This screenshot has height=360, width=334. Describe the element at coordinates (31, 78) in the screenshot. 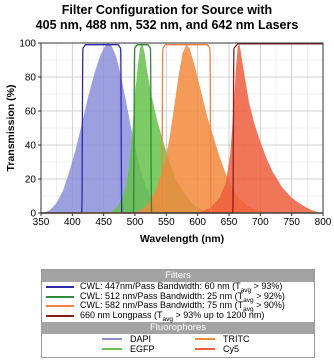

I see `y-tick-label: 80` at that location.